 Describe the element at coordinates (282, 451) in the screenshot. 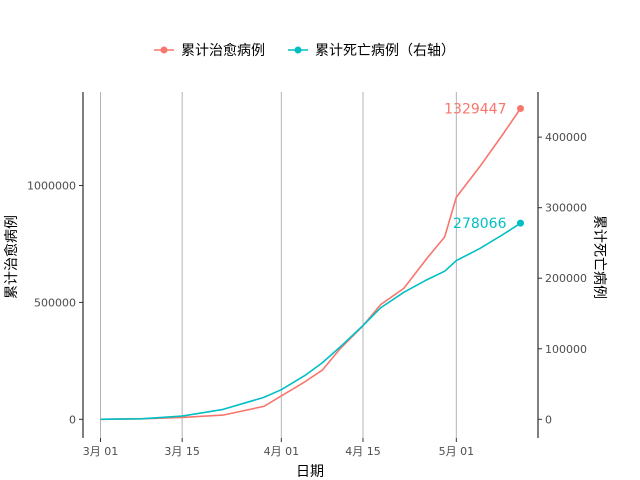

I see `x-tick-label: 4月 01` at that location.